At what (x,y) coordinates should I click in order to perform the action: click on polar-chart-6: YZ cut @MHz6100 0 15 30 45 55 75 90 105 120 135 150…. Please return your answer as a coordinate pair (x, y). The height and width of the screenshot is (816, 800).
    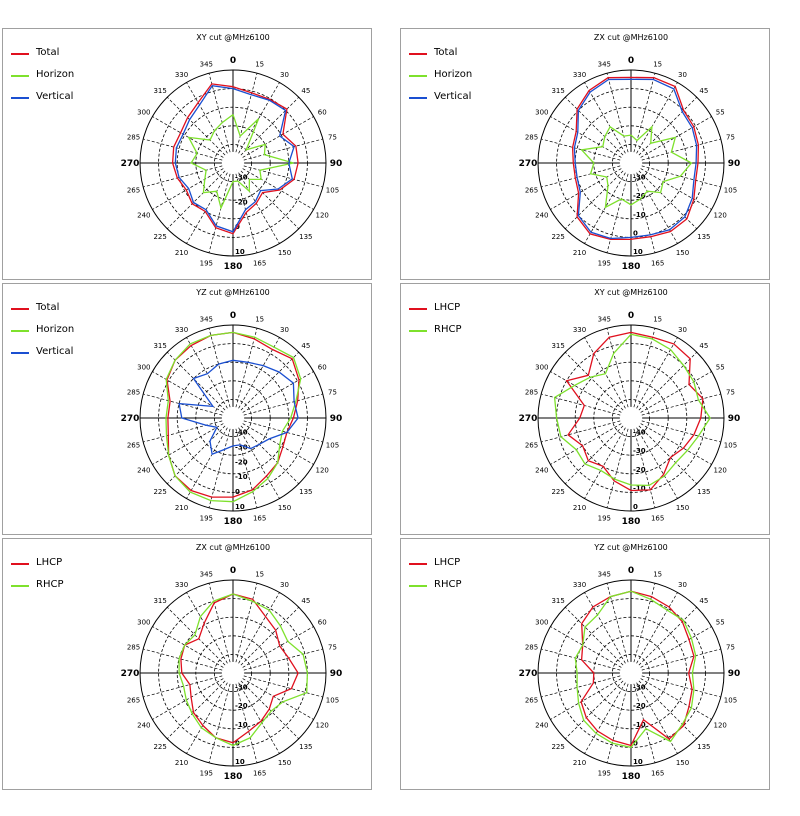
    Looking at the image, I should click on (630, 662).